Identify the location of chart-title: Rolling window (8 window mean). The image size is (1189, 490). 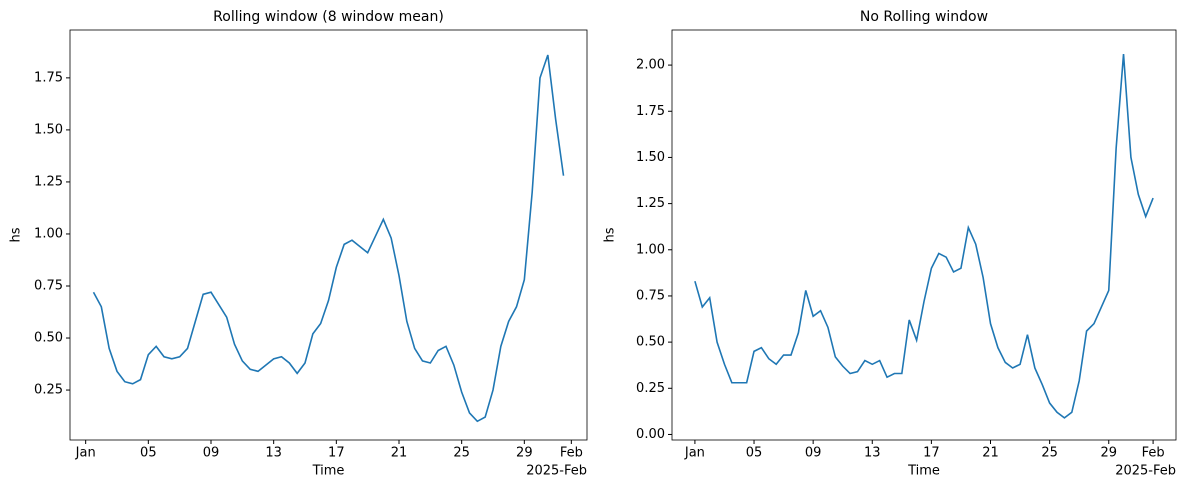
(328, 17).